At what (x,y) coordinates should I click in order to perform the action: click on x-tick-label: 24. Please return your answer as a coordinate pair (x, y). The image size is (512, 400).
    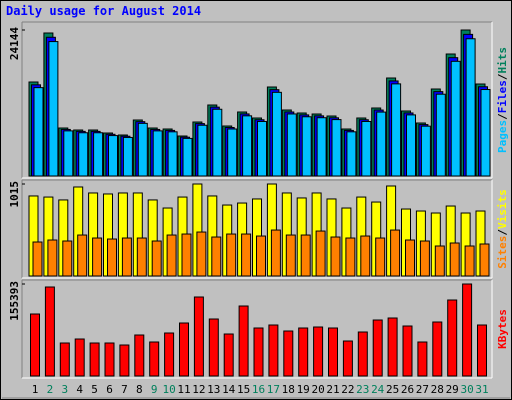
    Looking at the image, I should click on (378, 389).